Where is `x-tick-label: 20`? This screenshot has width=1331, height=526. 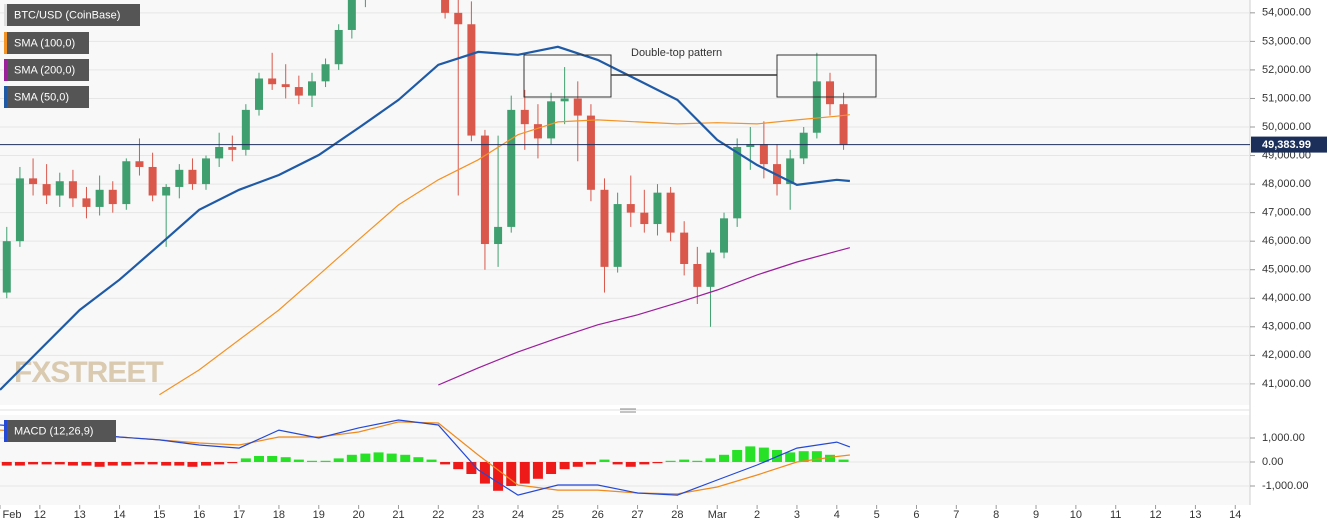
x-tick-label: 20 is located at coordinates (358, 515).